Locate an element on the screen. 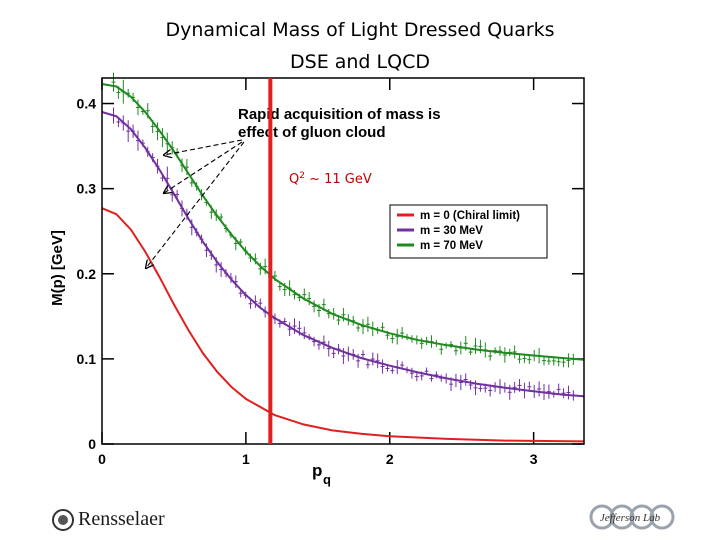  x-tick-label: 1 is located at coordinates (246, 459).